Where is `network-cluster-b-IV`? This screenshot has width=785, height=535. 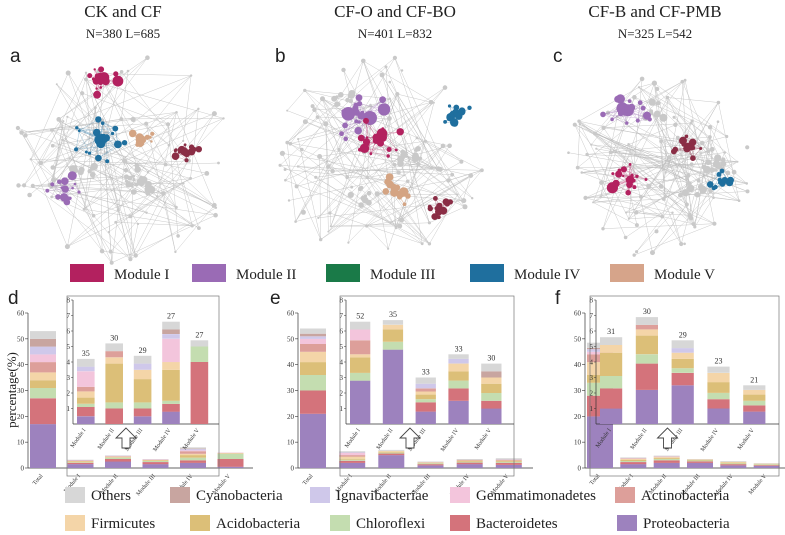
network-cluster-b-IV is located at coordinates (457, 115).